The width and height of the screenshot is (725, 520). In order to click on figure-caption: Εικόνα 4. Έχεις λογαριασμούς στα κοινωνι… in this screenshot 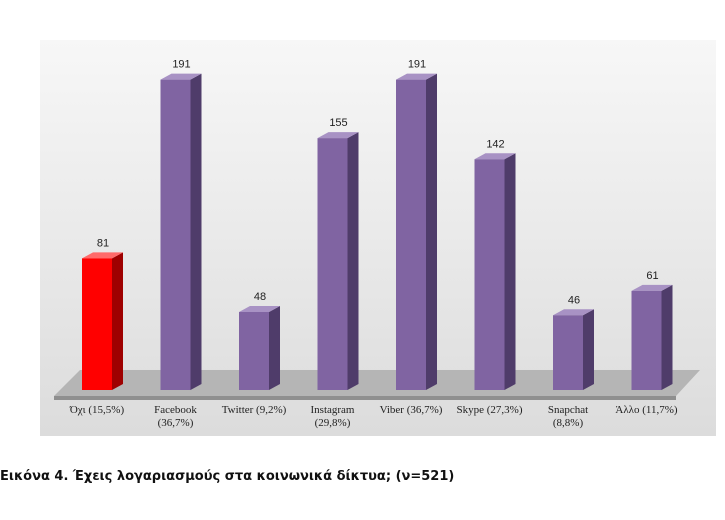, I will do `click(227, 476)`.